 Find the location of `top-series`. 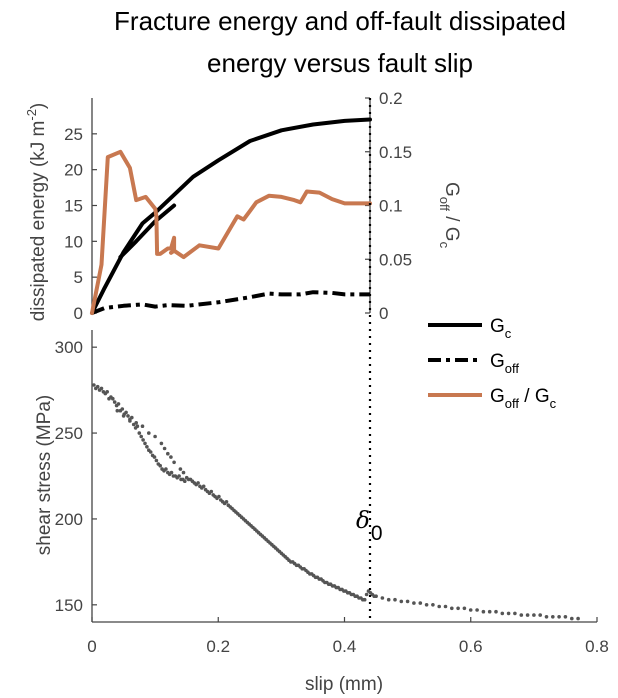

top-series is located at coordinates (231, 216).